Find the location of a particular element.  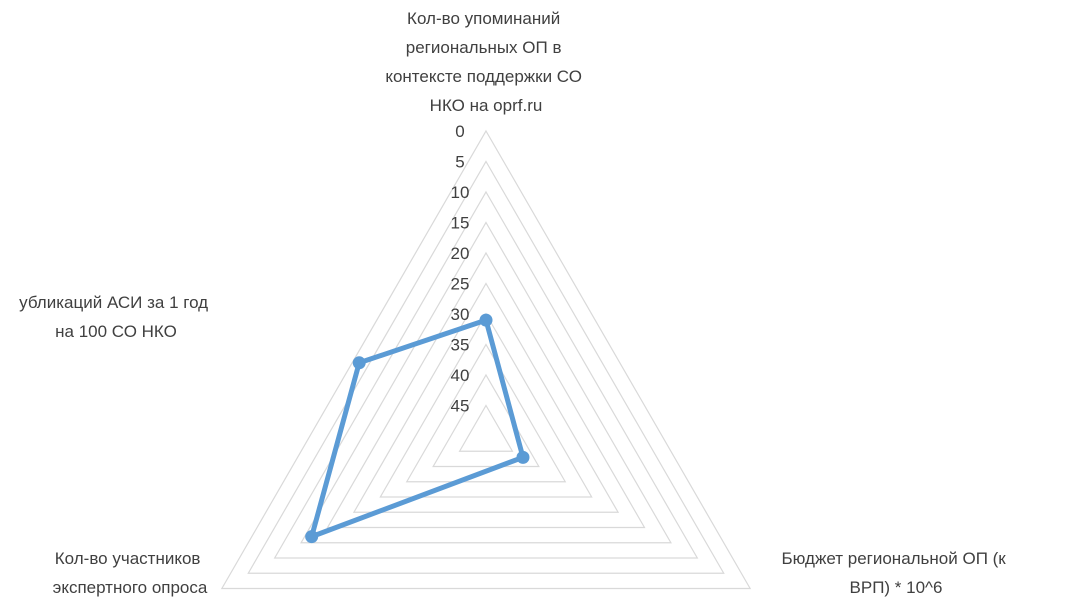

axis-label-line: Кол-во упоминаний is located at coordinates (483, 18).